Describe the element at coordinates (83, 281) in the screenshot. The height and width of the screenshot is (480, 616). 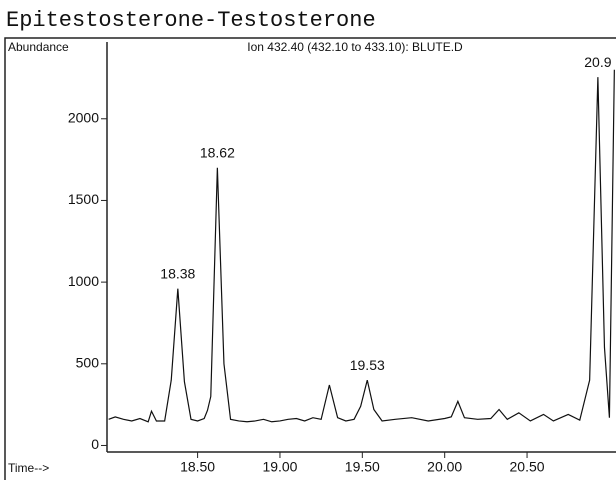
I see `y-tick-label: 1000` at that location.